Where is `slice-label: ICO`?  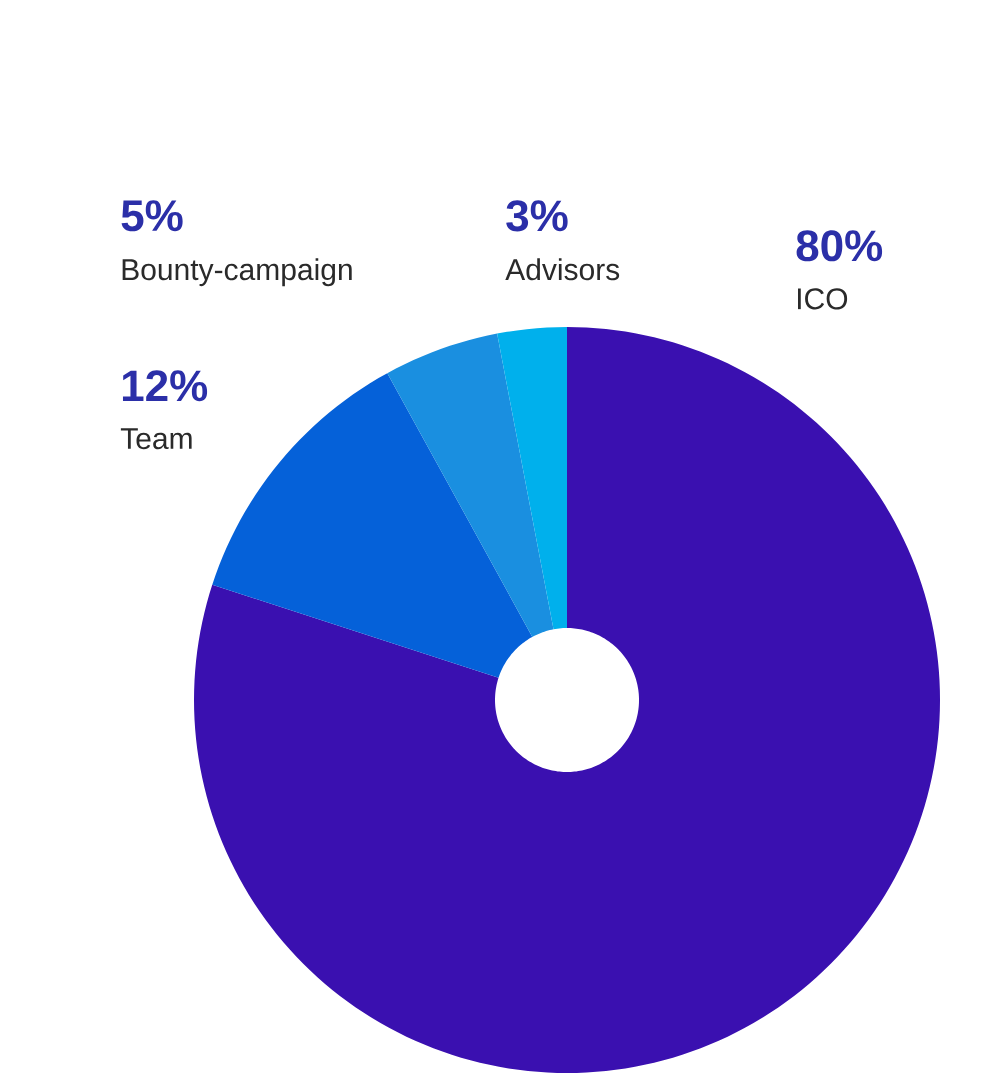 slice-label: ICO is located at coordinates (822, 299).